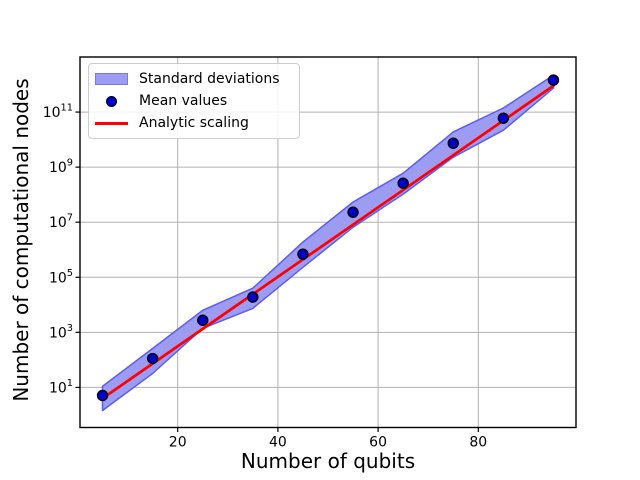 The height and width of the screenshot is (480, 640). I want to click on band-swatch-wrap, so click(111, 79).